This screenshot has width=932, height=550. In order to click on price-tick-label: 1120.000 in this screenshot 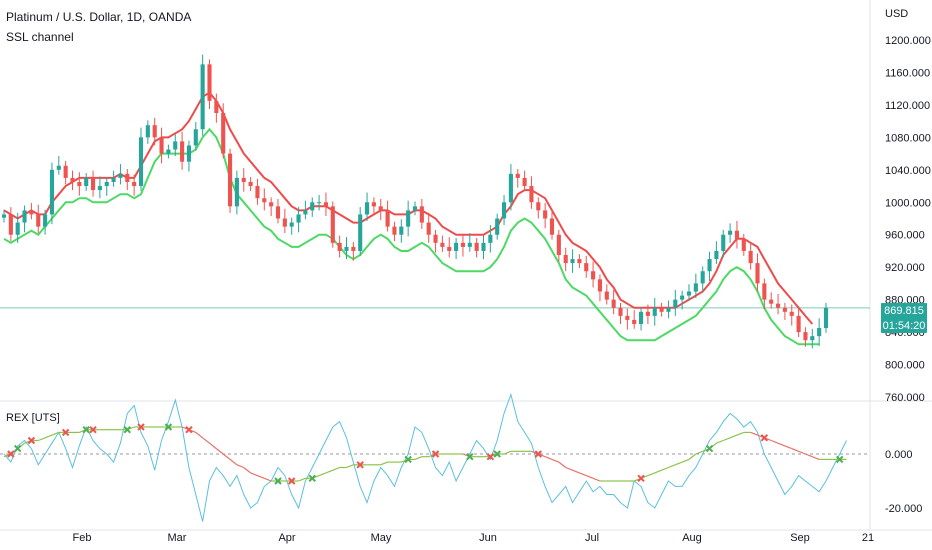, I will do `click(907, 106)`.